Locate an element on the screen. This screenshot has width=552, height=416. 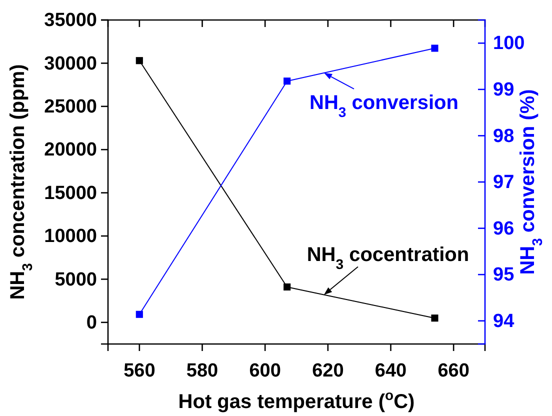
y-tick-label: 15000 is located at coordinates (70, 193).